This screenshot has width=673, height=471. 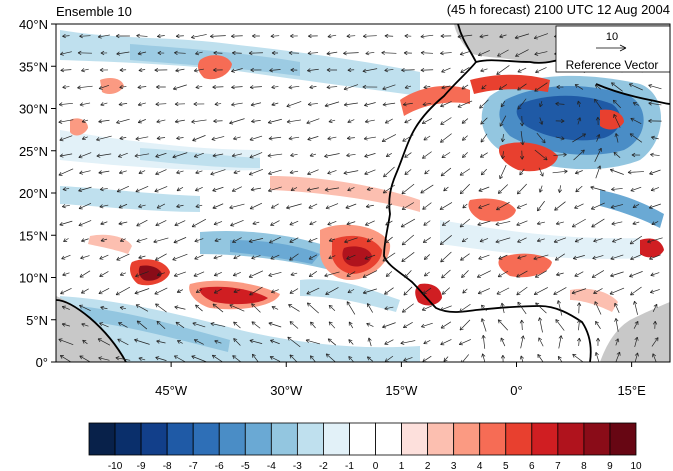 What do you see at coordinates (558, 9) in the screenshot?
I see `forecast-time: (45 h forecast) 2100 UTC 12 Aug 2004` at bounding box center [558, 9].